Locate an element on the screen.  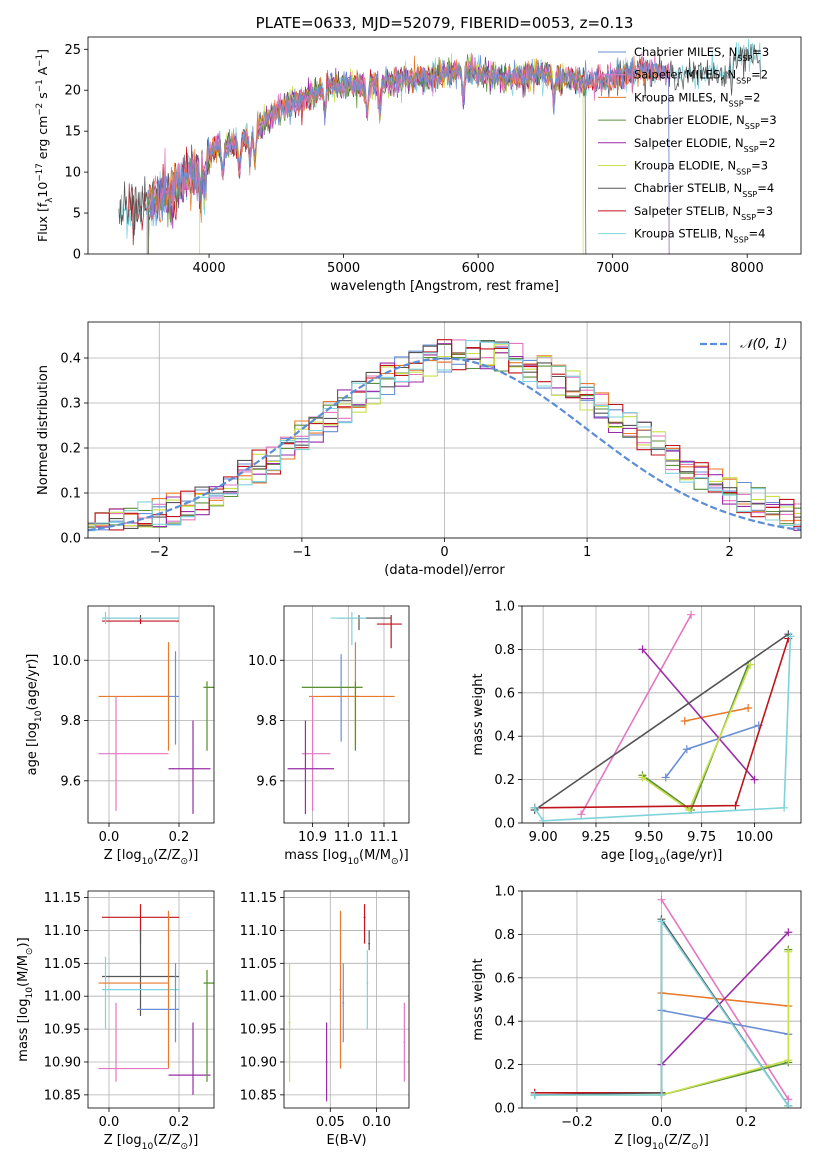
x-tick-label: 10.9 is located at coordinates (312, 837).